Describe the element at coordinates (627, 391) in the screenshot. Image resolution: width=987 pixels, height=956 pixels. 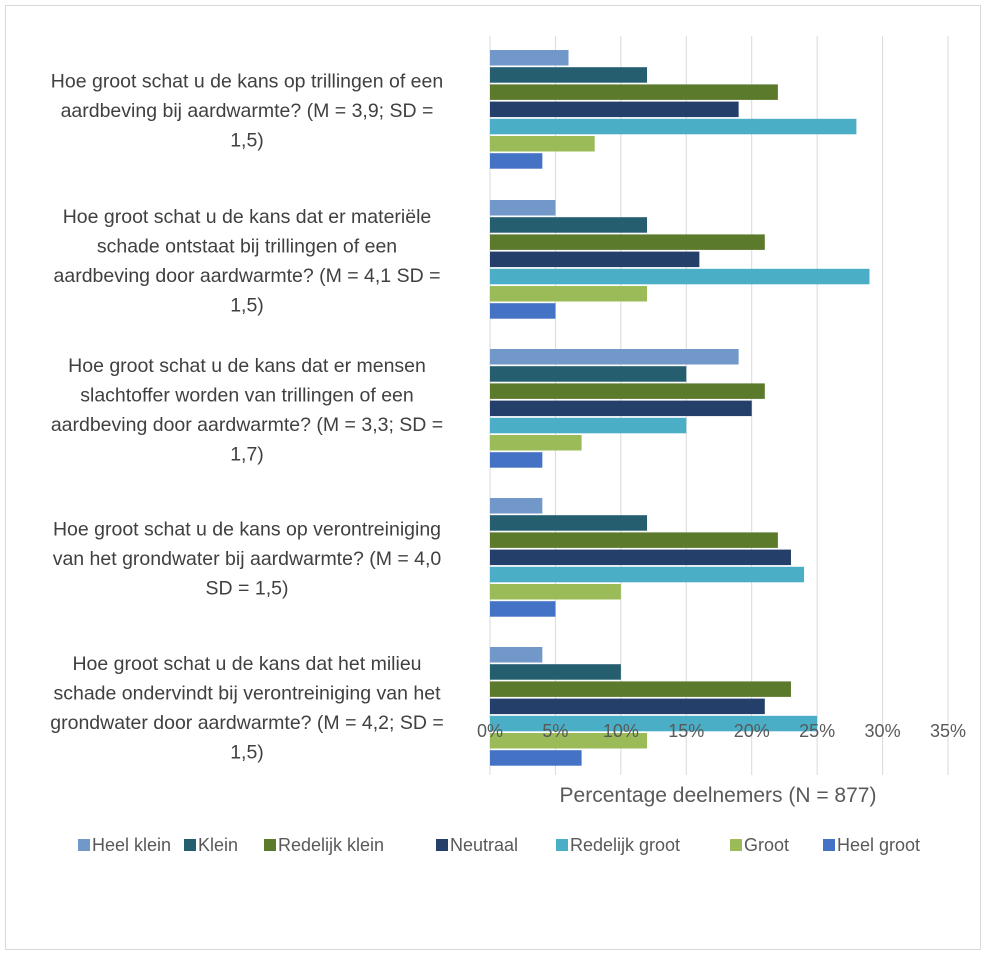
I see `bar-q3-redelijk-klein` at that location.